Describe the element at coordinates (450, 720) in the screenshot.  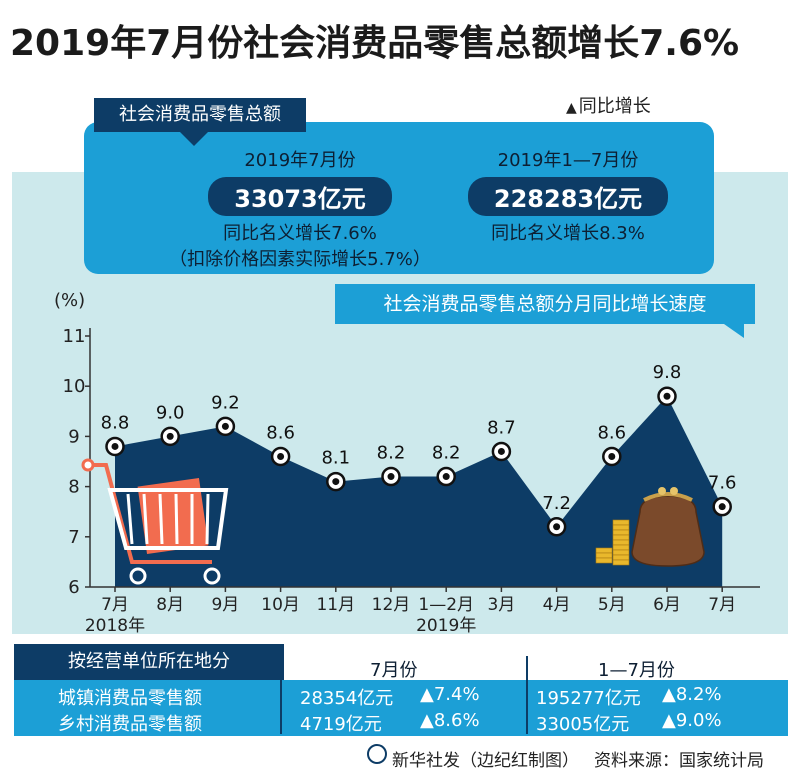
I see `rural-july-growth: ▲8.6%` at that location.